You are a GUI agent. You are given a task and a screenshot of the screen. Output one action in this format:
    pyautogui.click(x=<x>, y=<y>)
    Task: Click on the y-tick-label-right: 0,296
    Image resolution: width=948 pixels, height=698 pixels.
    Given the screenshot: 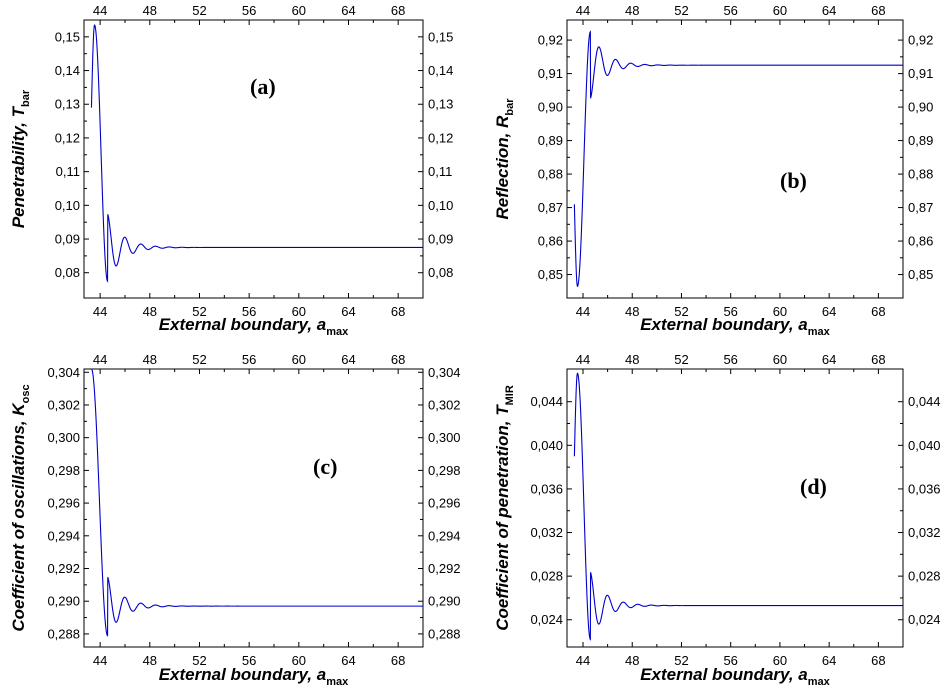 What is the action you would take?
    pyautogui.click(x=444, y=503)
    